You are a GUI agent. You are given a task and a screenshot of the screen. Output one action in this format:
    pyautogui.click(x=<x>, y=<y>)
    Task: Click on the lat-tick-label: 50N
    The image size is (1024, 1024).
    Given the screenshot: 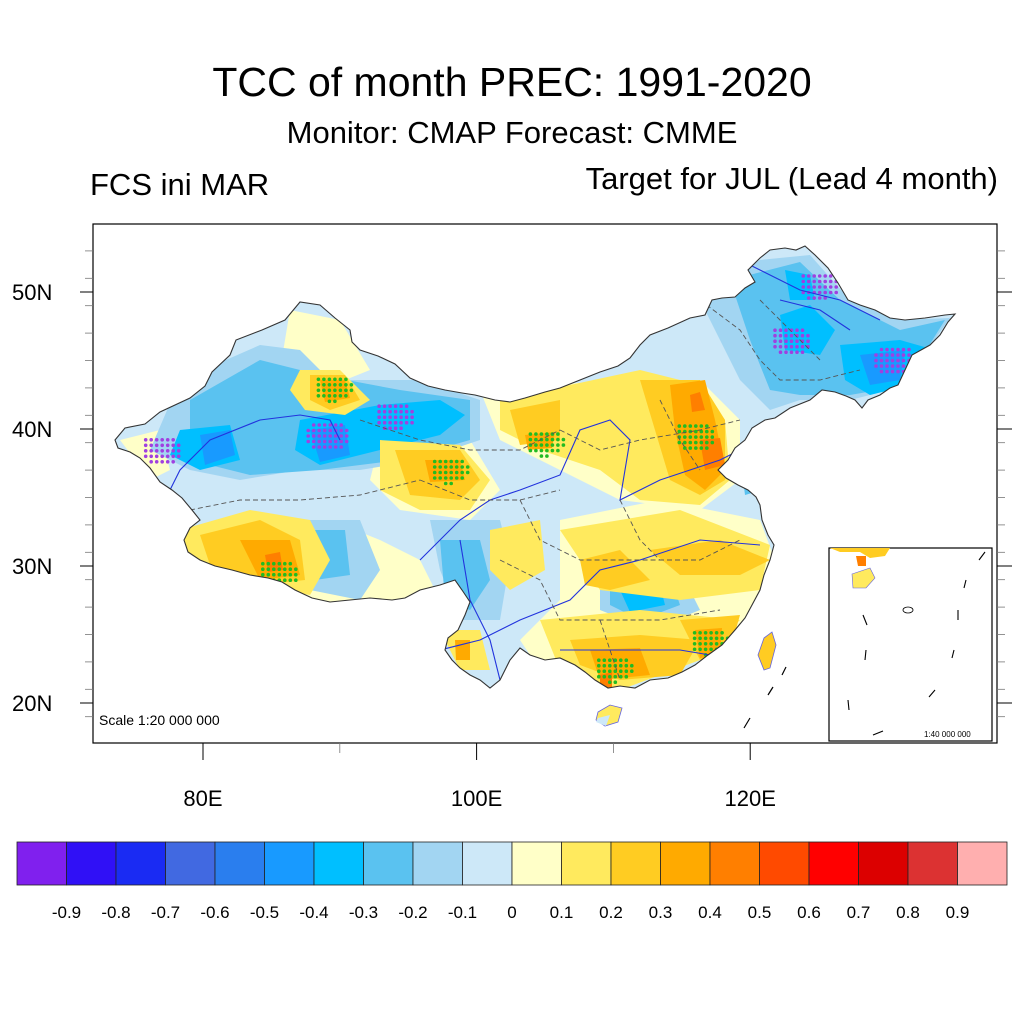 What is the action you would take?
    pyautogui.click(x=32, y=292)
    